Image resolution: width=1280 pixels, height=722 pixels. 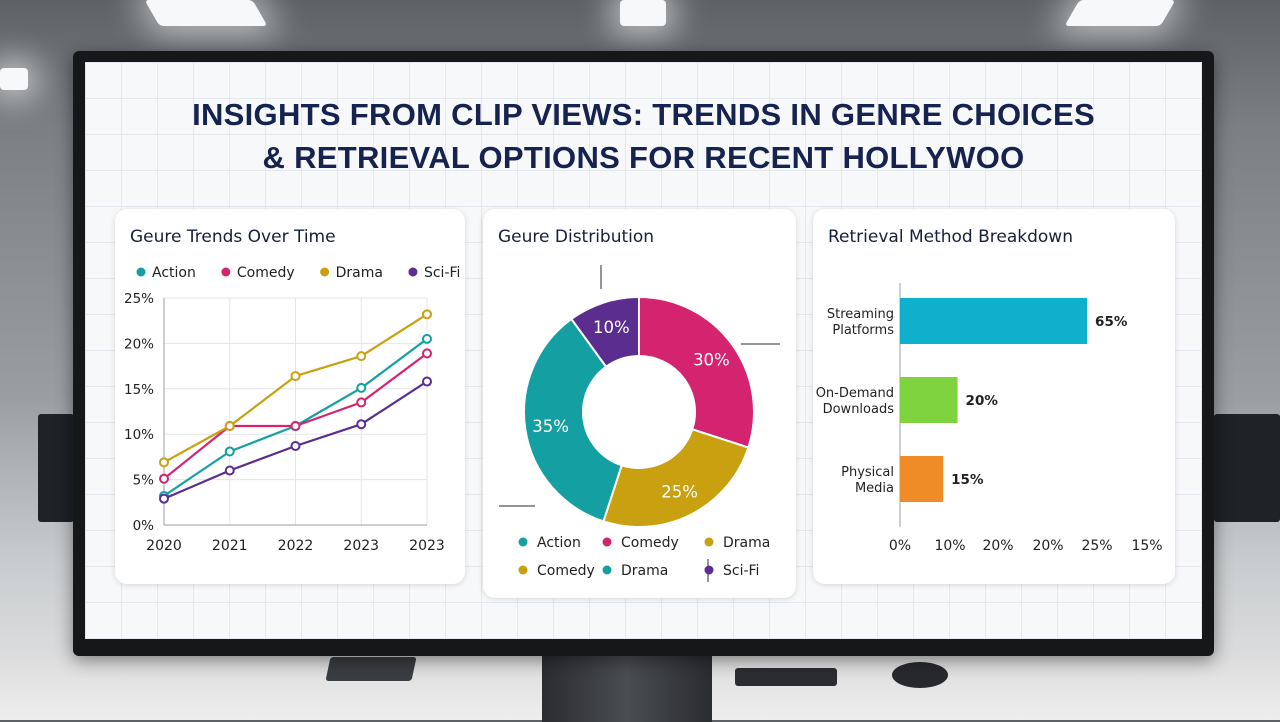 I want to click on bar-streaming-platforms, so click(x=994, y=321).